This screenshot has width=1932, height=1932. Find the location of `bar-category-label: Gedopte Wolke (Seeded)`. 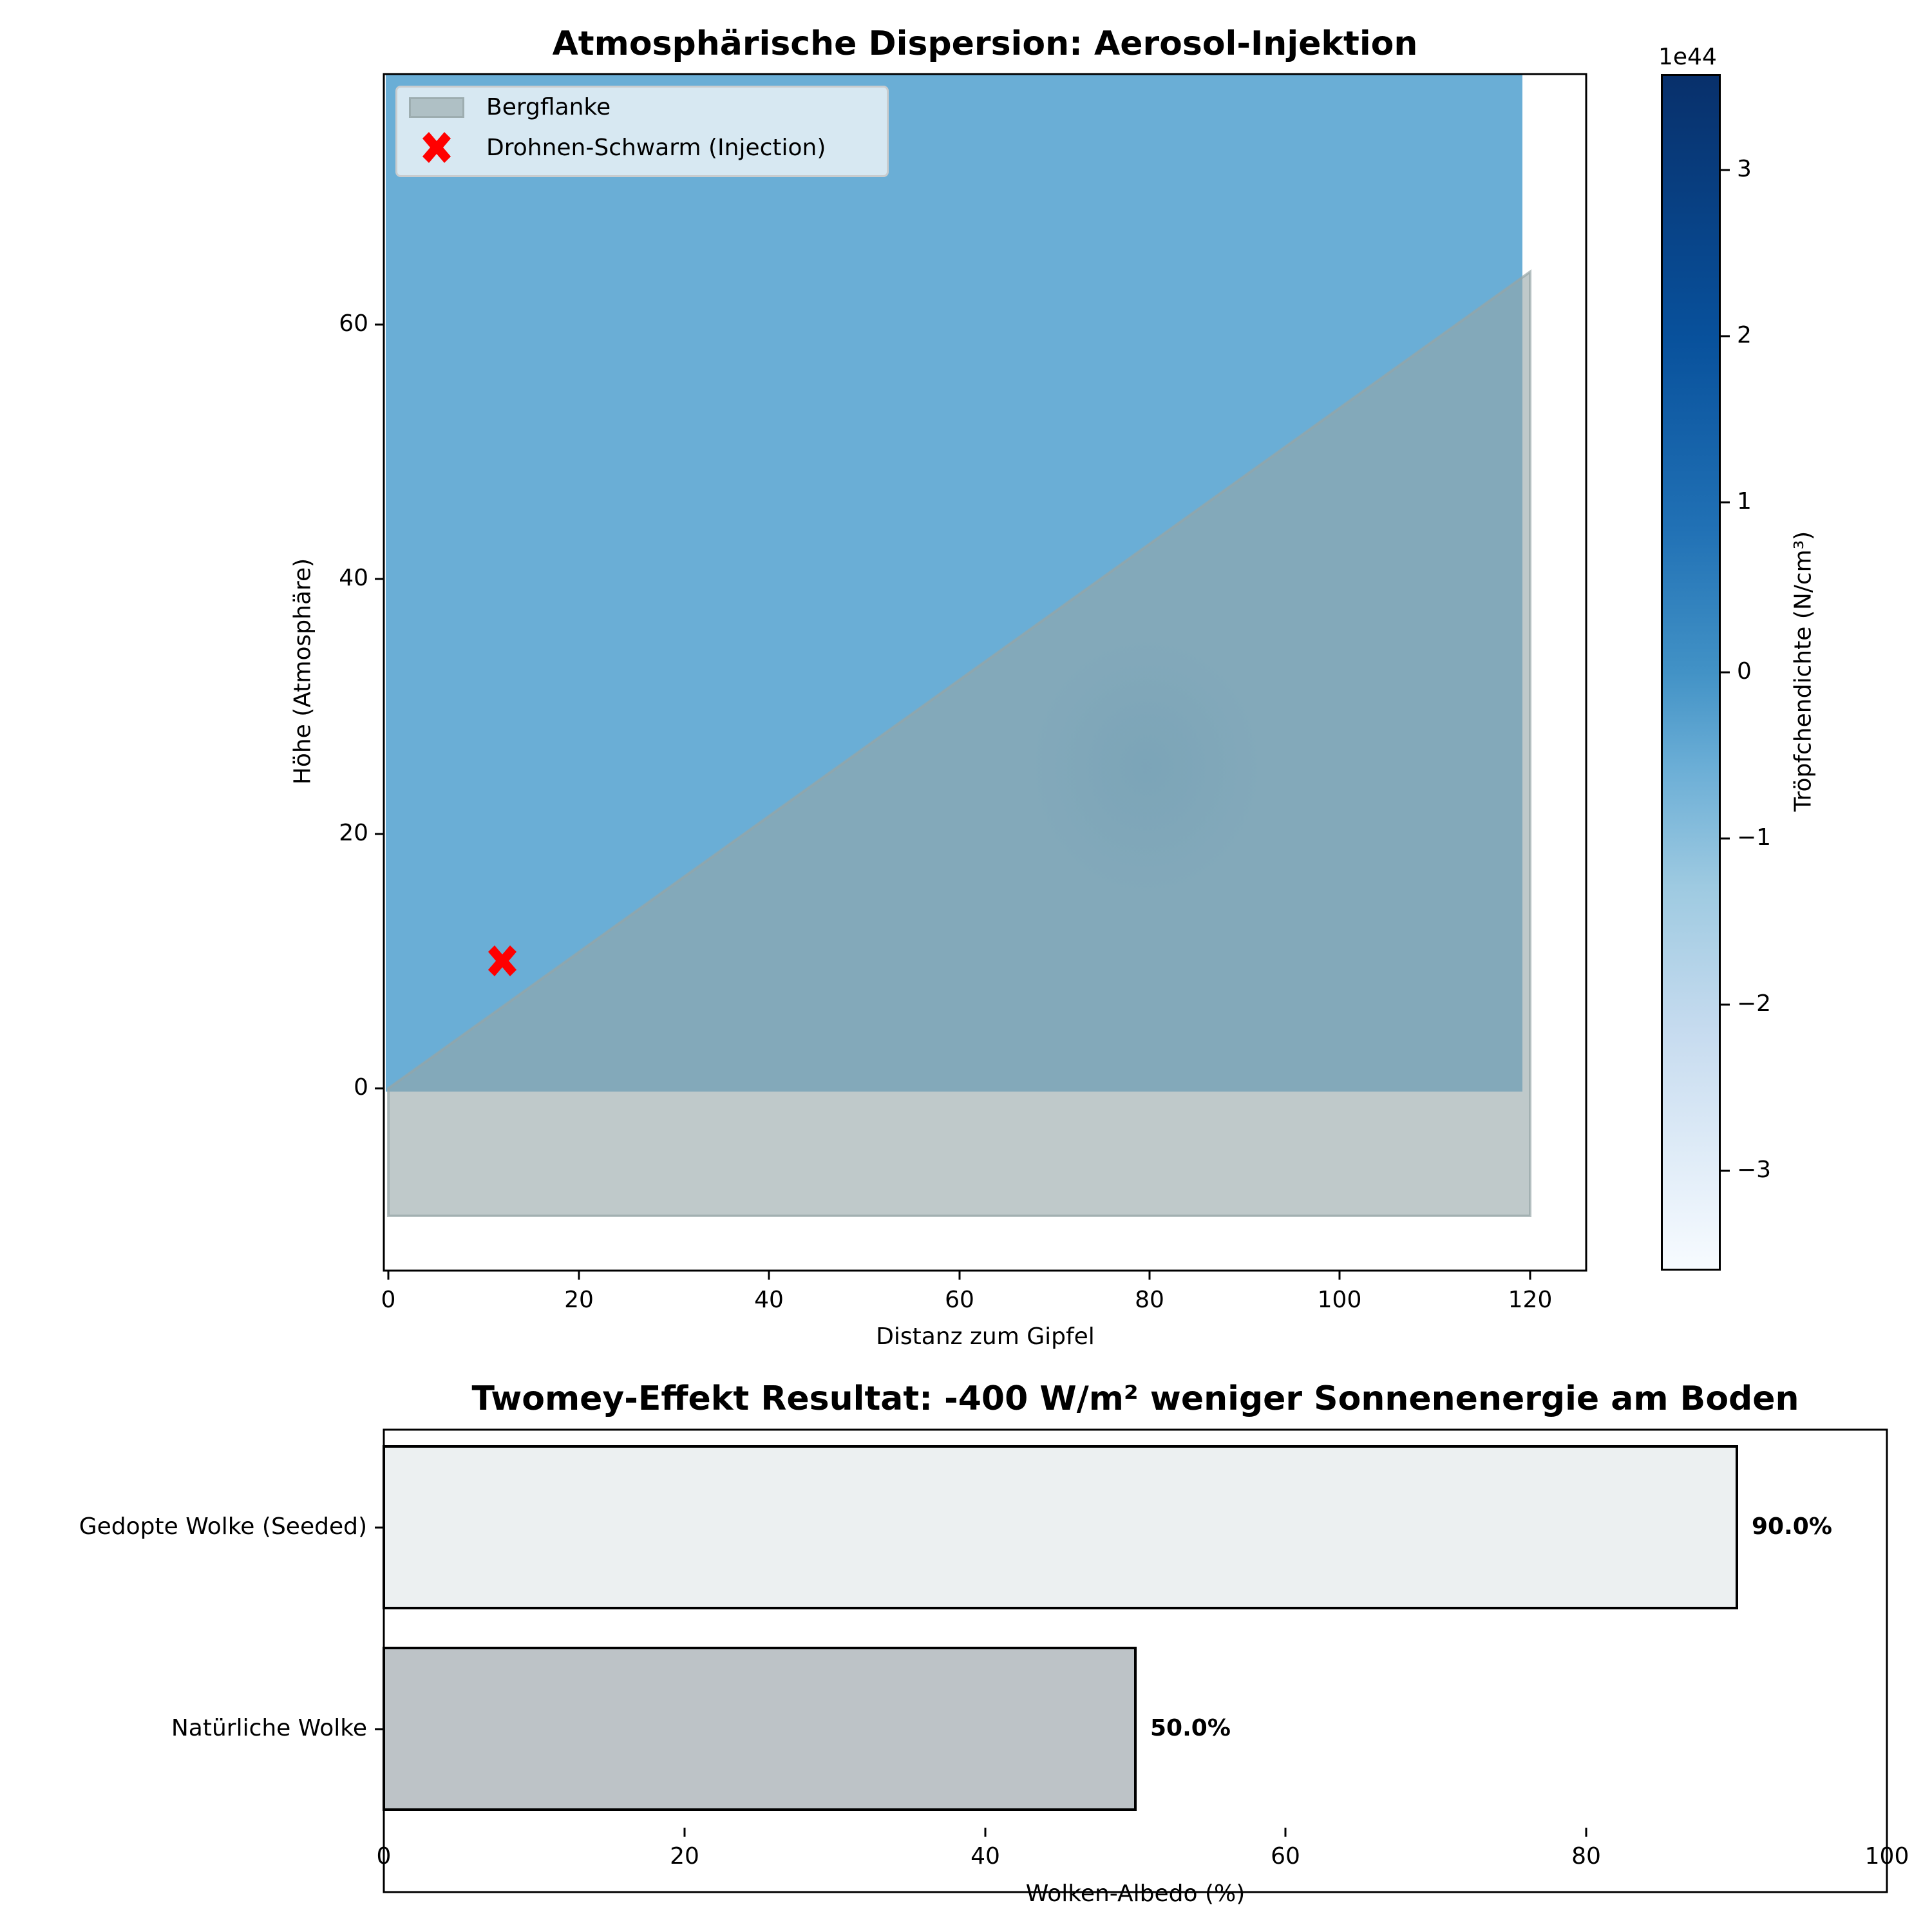

bar-category-label: Gedopte Wolke (Seeded) is located at coordinates (223, 1527).